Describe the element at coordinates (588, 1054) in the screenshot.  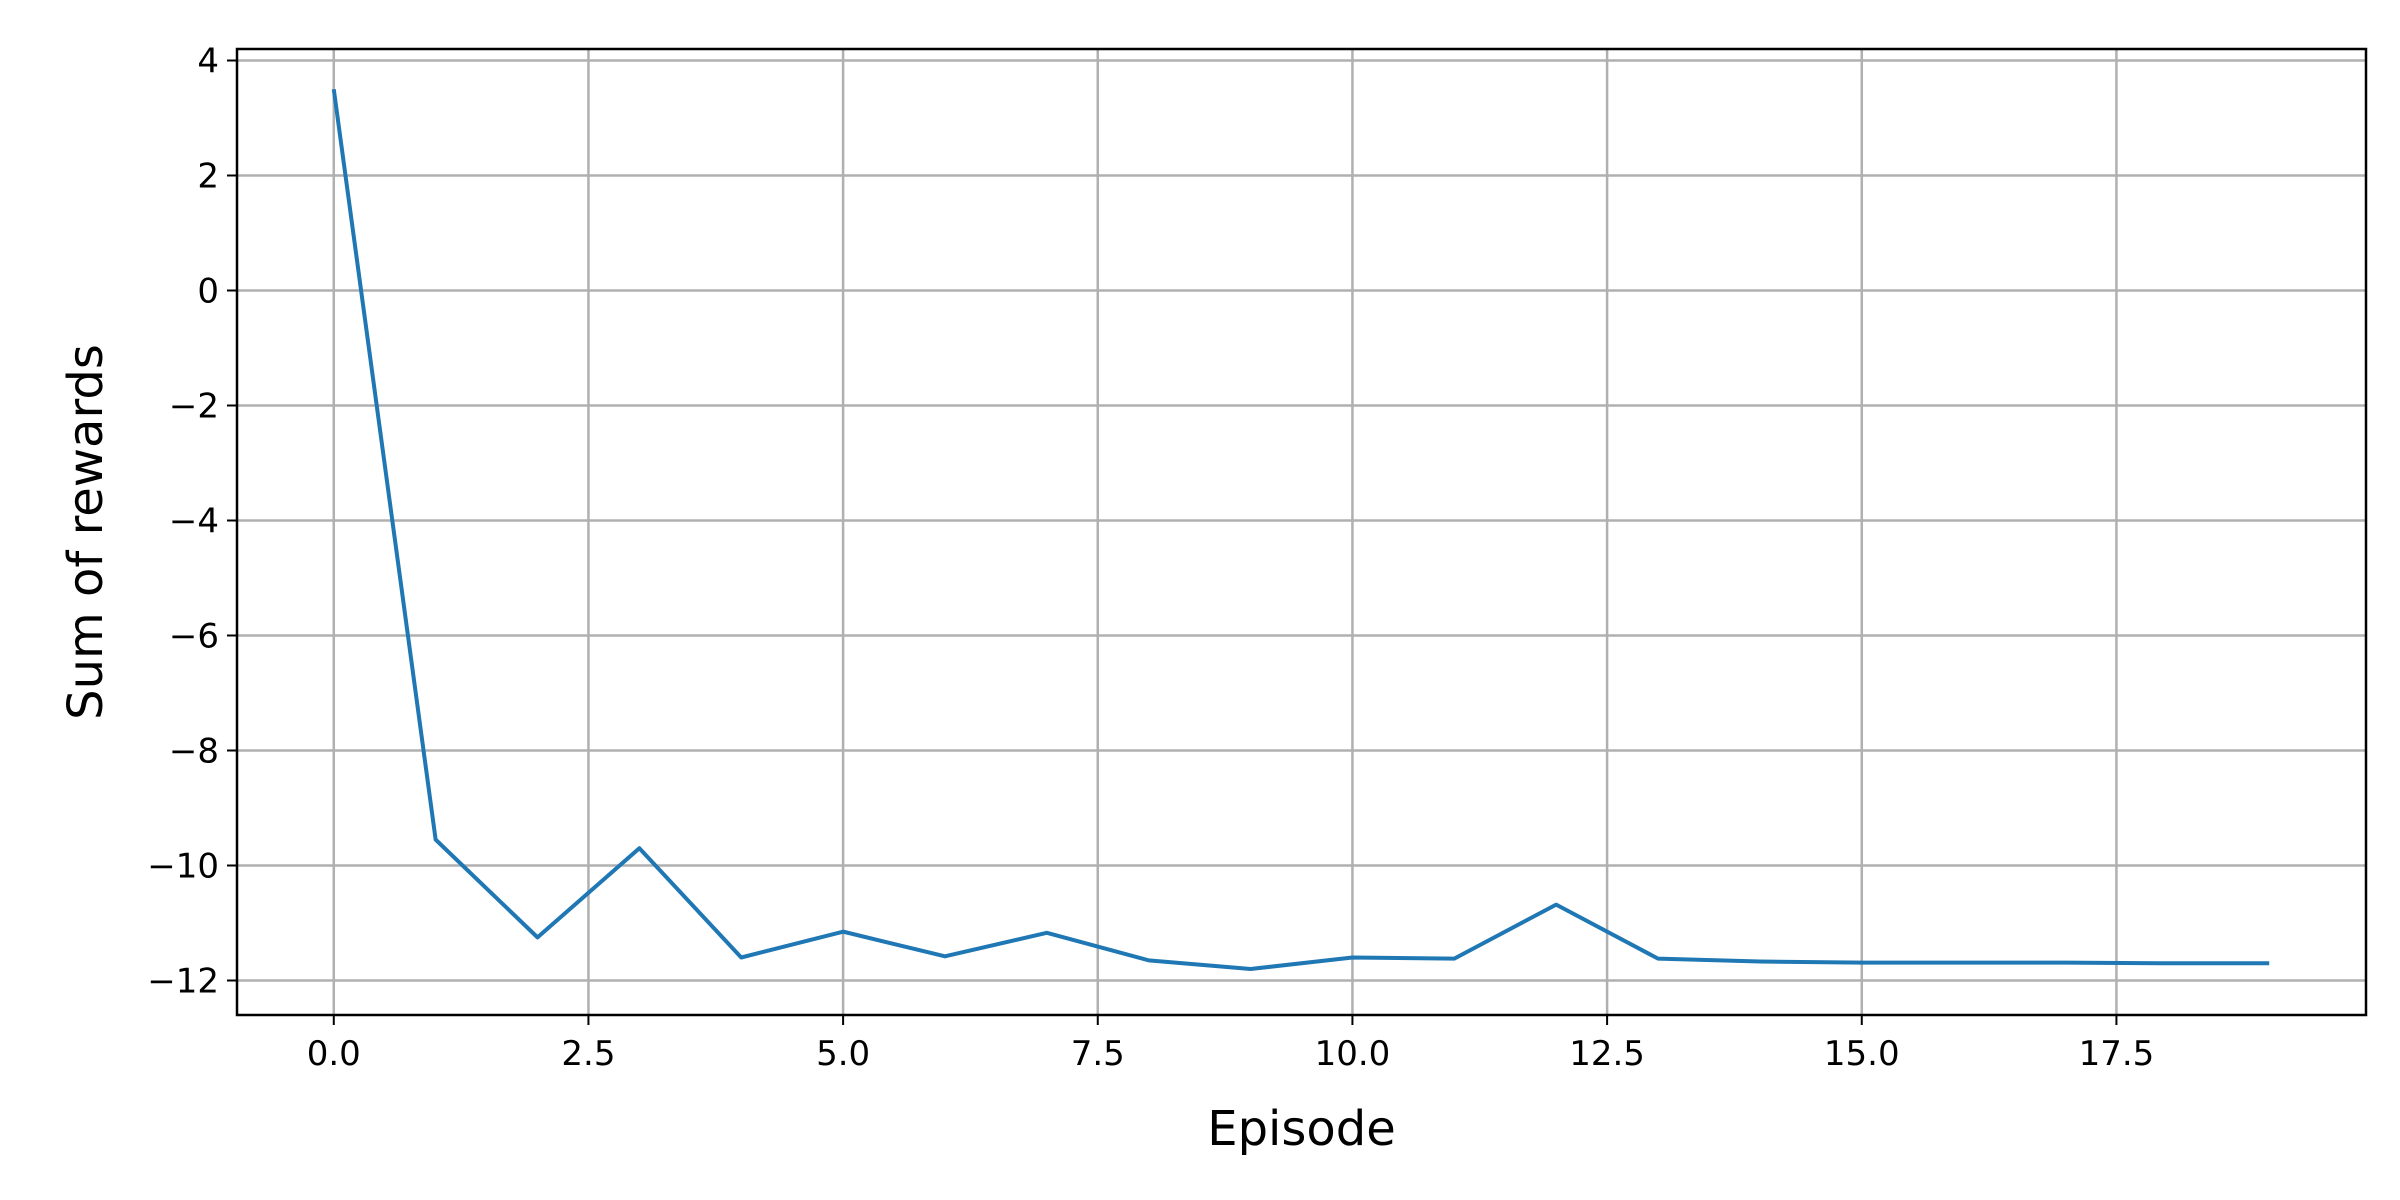
I see `x-tick-label: 2.5` at that location.